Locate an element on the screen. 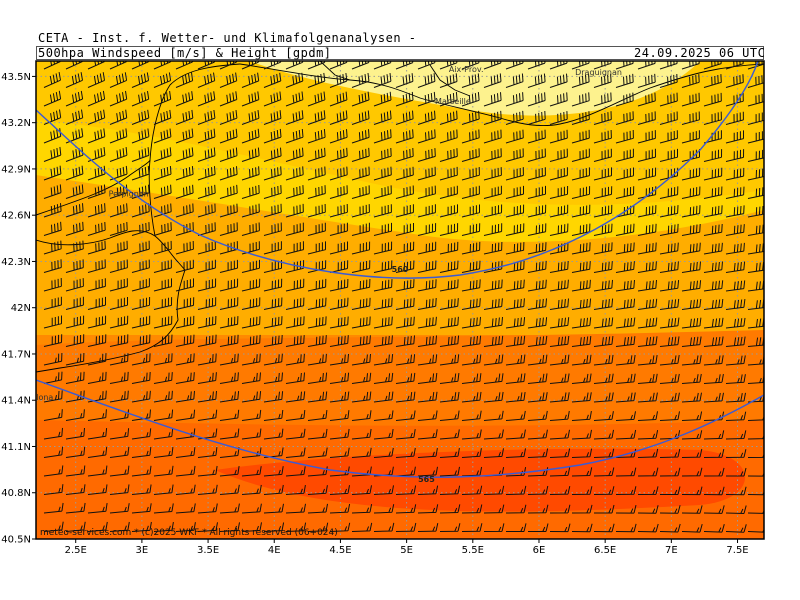 The image size is (800, 600). x-tick-label: 6E is located at coordinates (539, 550).